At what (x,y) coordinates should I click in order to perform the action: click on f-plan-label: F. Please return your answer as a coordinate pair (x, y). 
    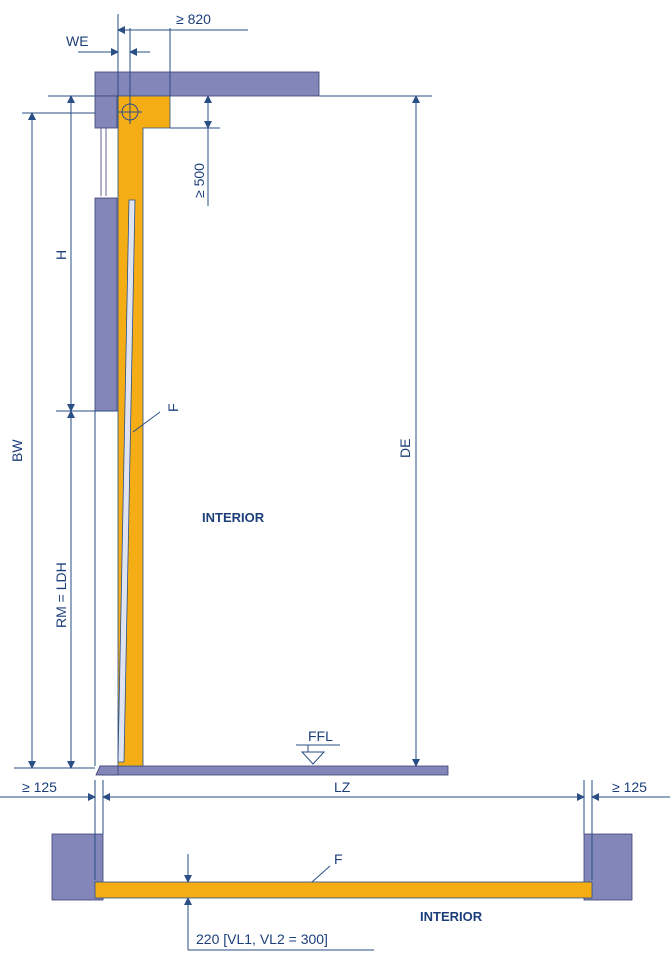
    Looking at the image, I should click on (338, 859).